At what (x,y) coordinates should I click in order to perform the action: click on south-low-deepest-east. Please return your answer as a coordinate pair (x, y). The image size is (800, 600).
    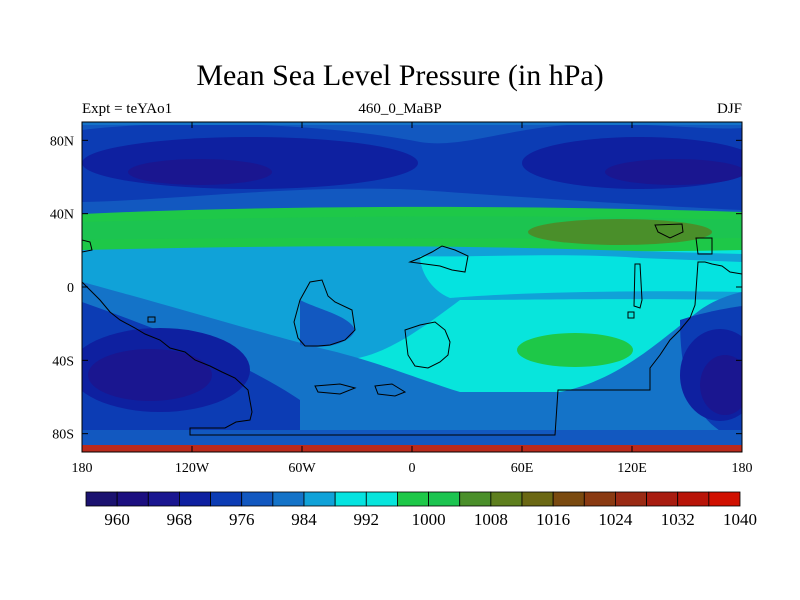
    Looking at the image, I should click on (721, 385).